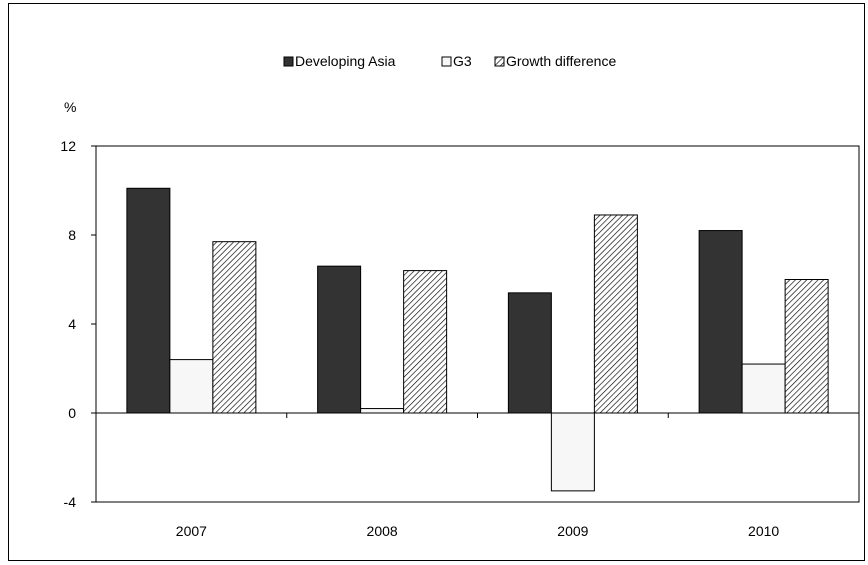  What do you see at coordinates (78, 324) in the screenshot?
I see `y-axis: -4 0 4 8 12` at bounding box center [78, 324].